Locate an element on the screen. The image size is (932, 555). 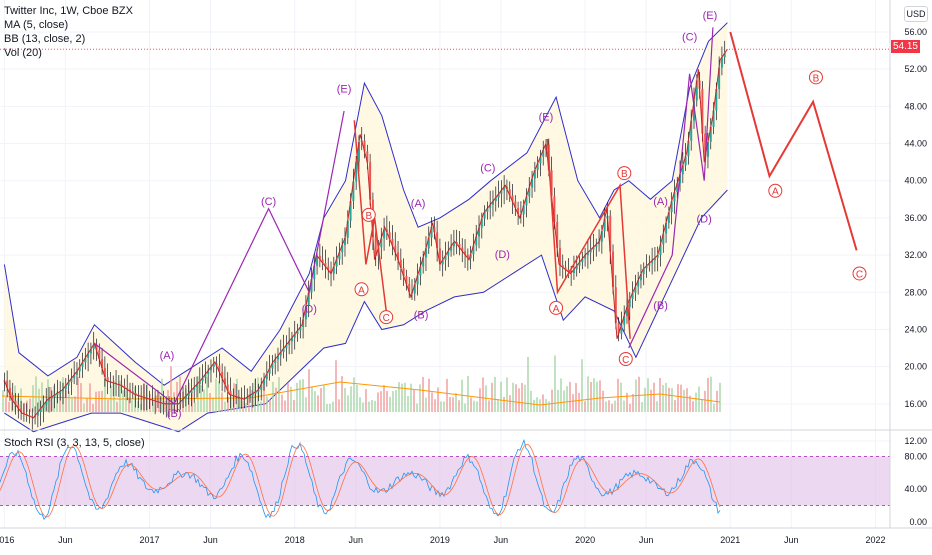
indicator-ma: MA (5, close) is located at coordinates (36, 25).